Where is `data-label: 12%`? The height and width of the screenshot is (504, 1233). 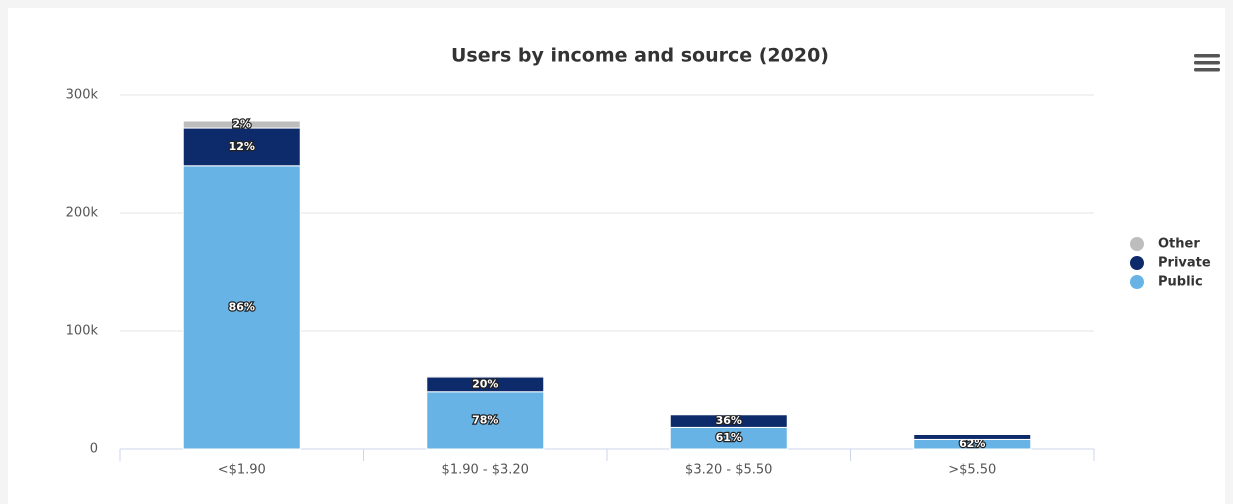
data-label: 12% is located at coordinates (242, 146).